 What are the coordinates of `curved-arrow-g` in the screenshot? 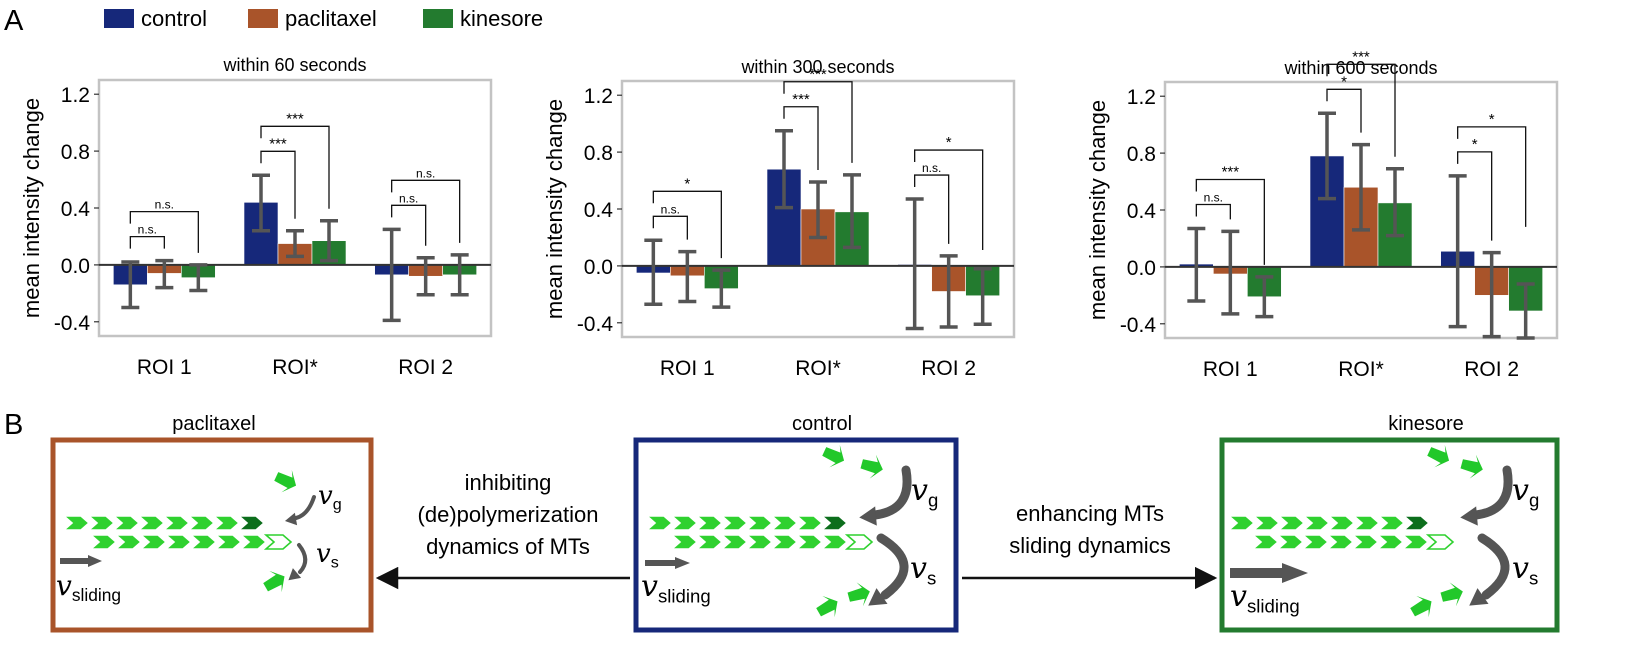 It's located at (1492, 492).